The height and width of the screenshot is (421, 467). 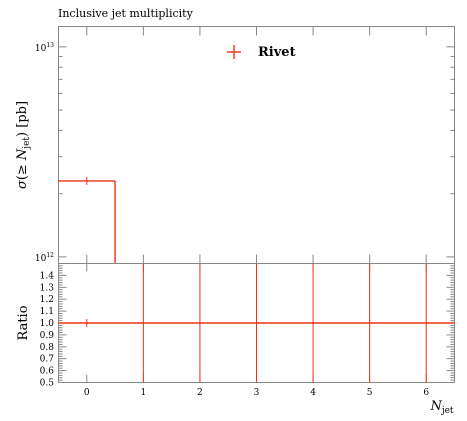 I want to click on ratio-x-tick-label: 2, so click(x=200, y=393).